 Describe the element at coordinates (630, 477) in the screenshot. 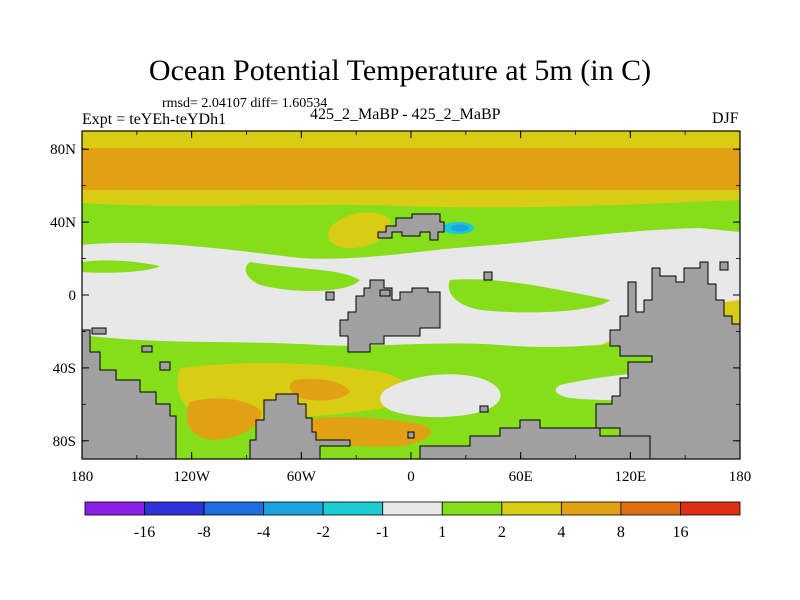

I see `x-tick-label-5: 120E` at that location.